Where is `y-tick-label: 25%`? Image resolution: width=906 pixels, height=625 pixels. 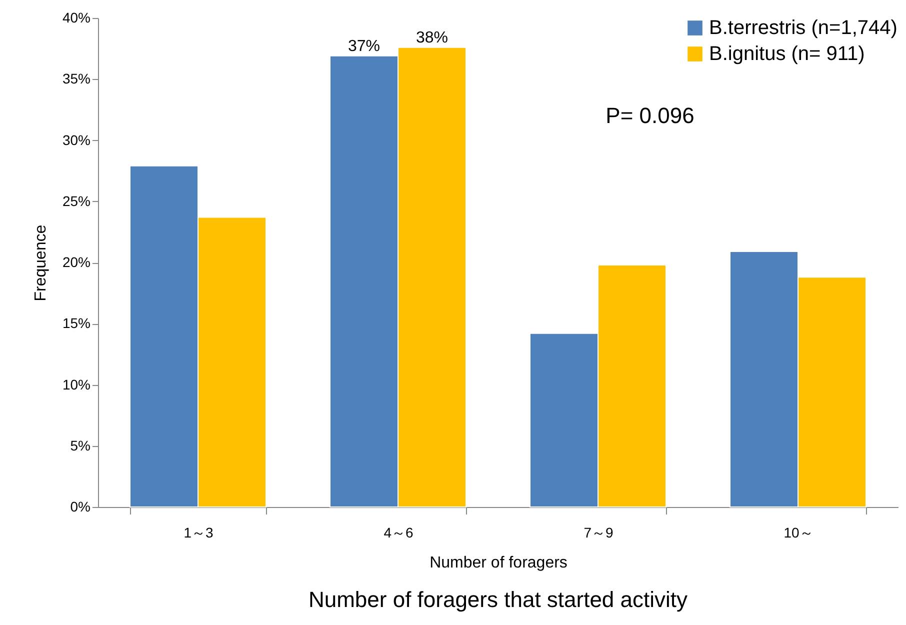
y-tick-label: 25% is located at coordinates (76, 200).